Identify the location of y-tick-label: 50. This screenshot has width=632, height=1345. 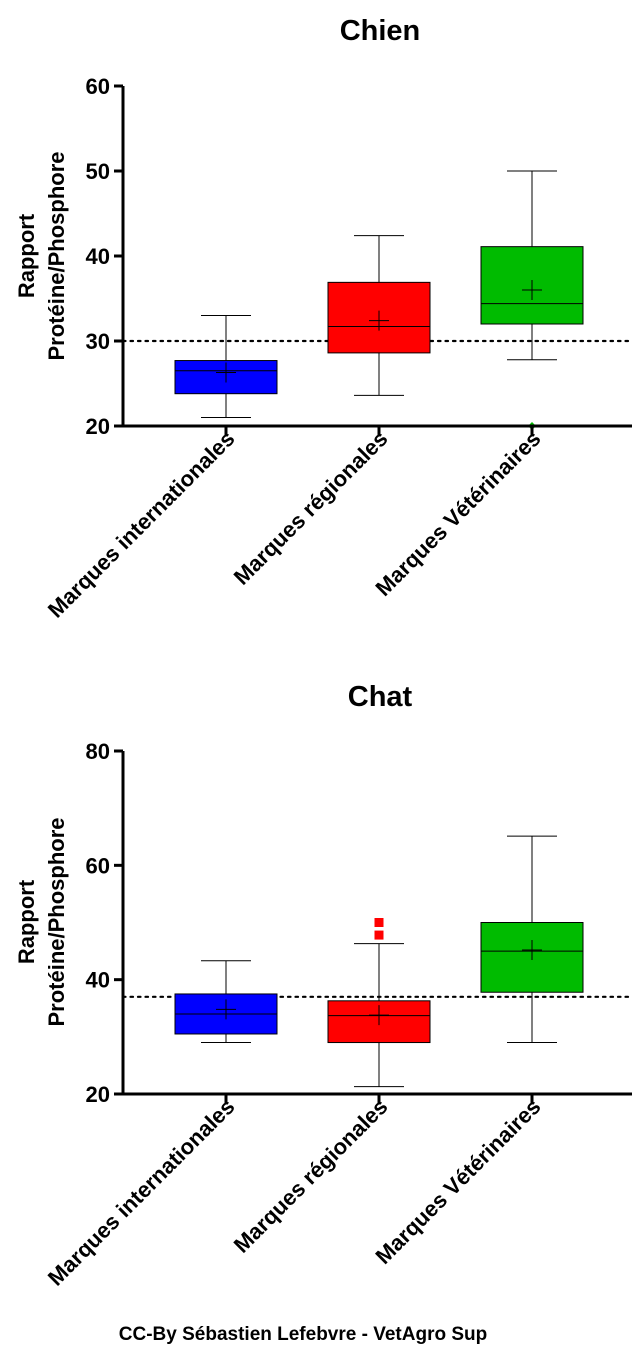
(98, 171).